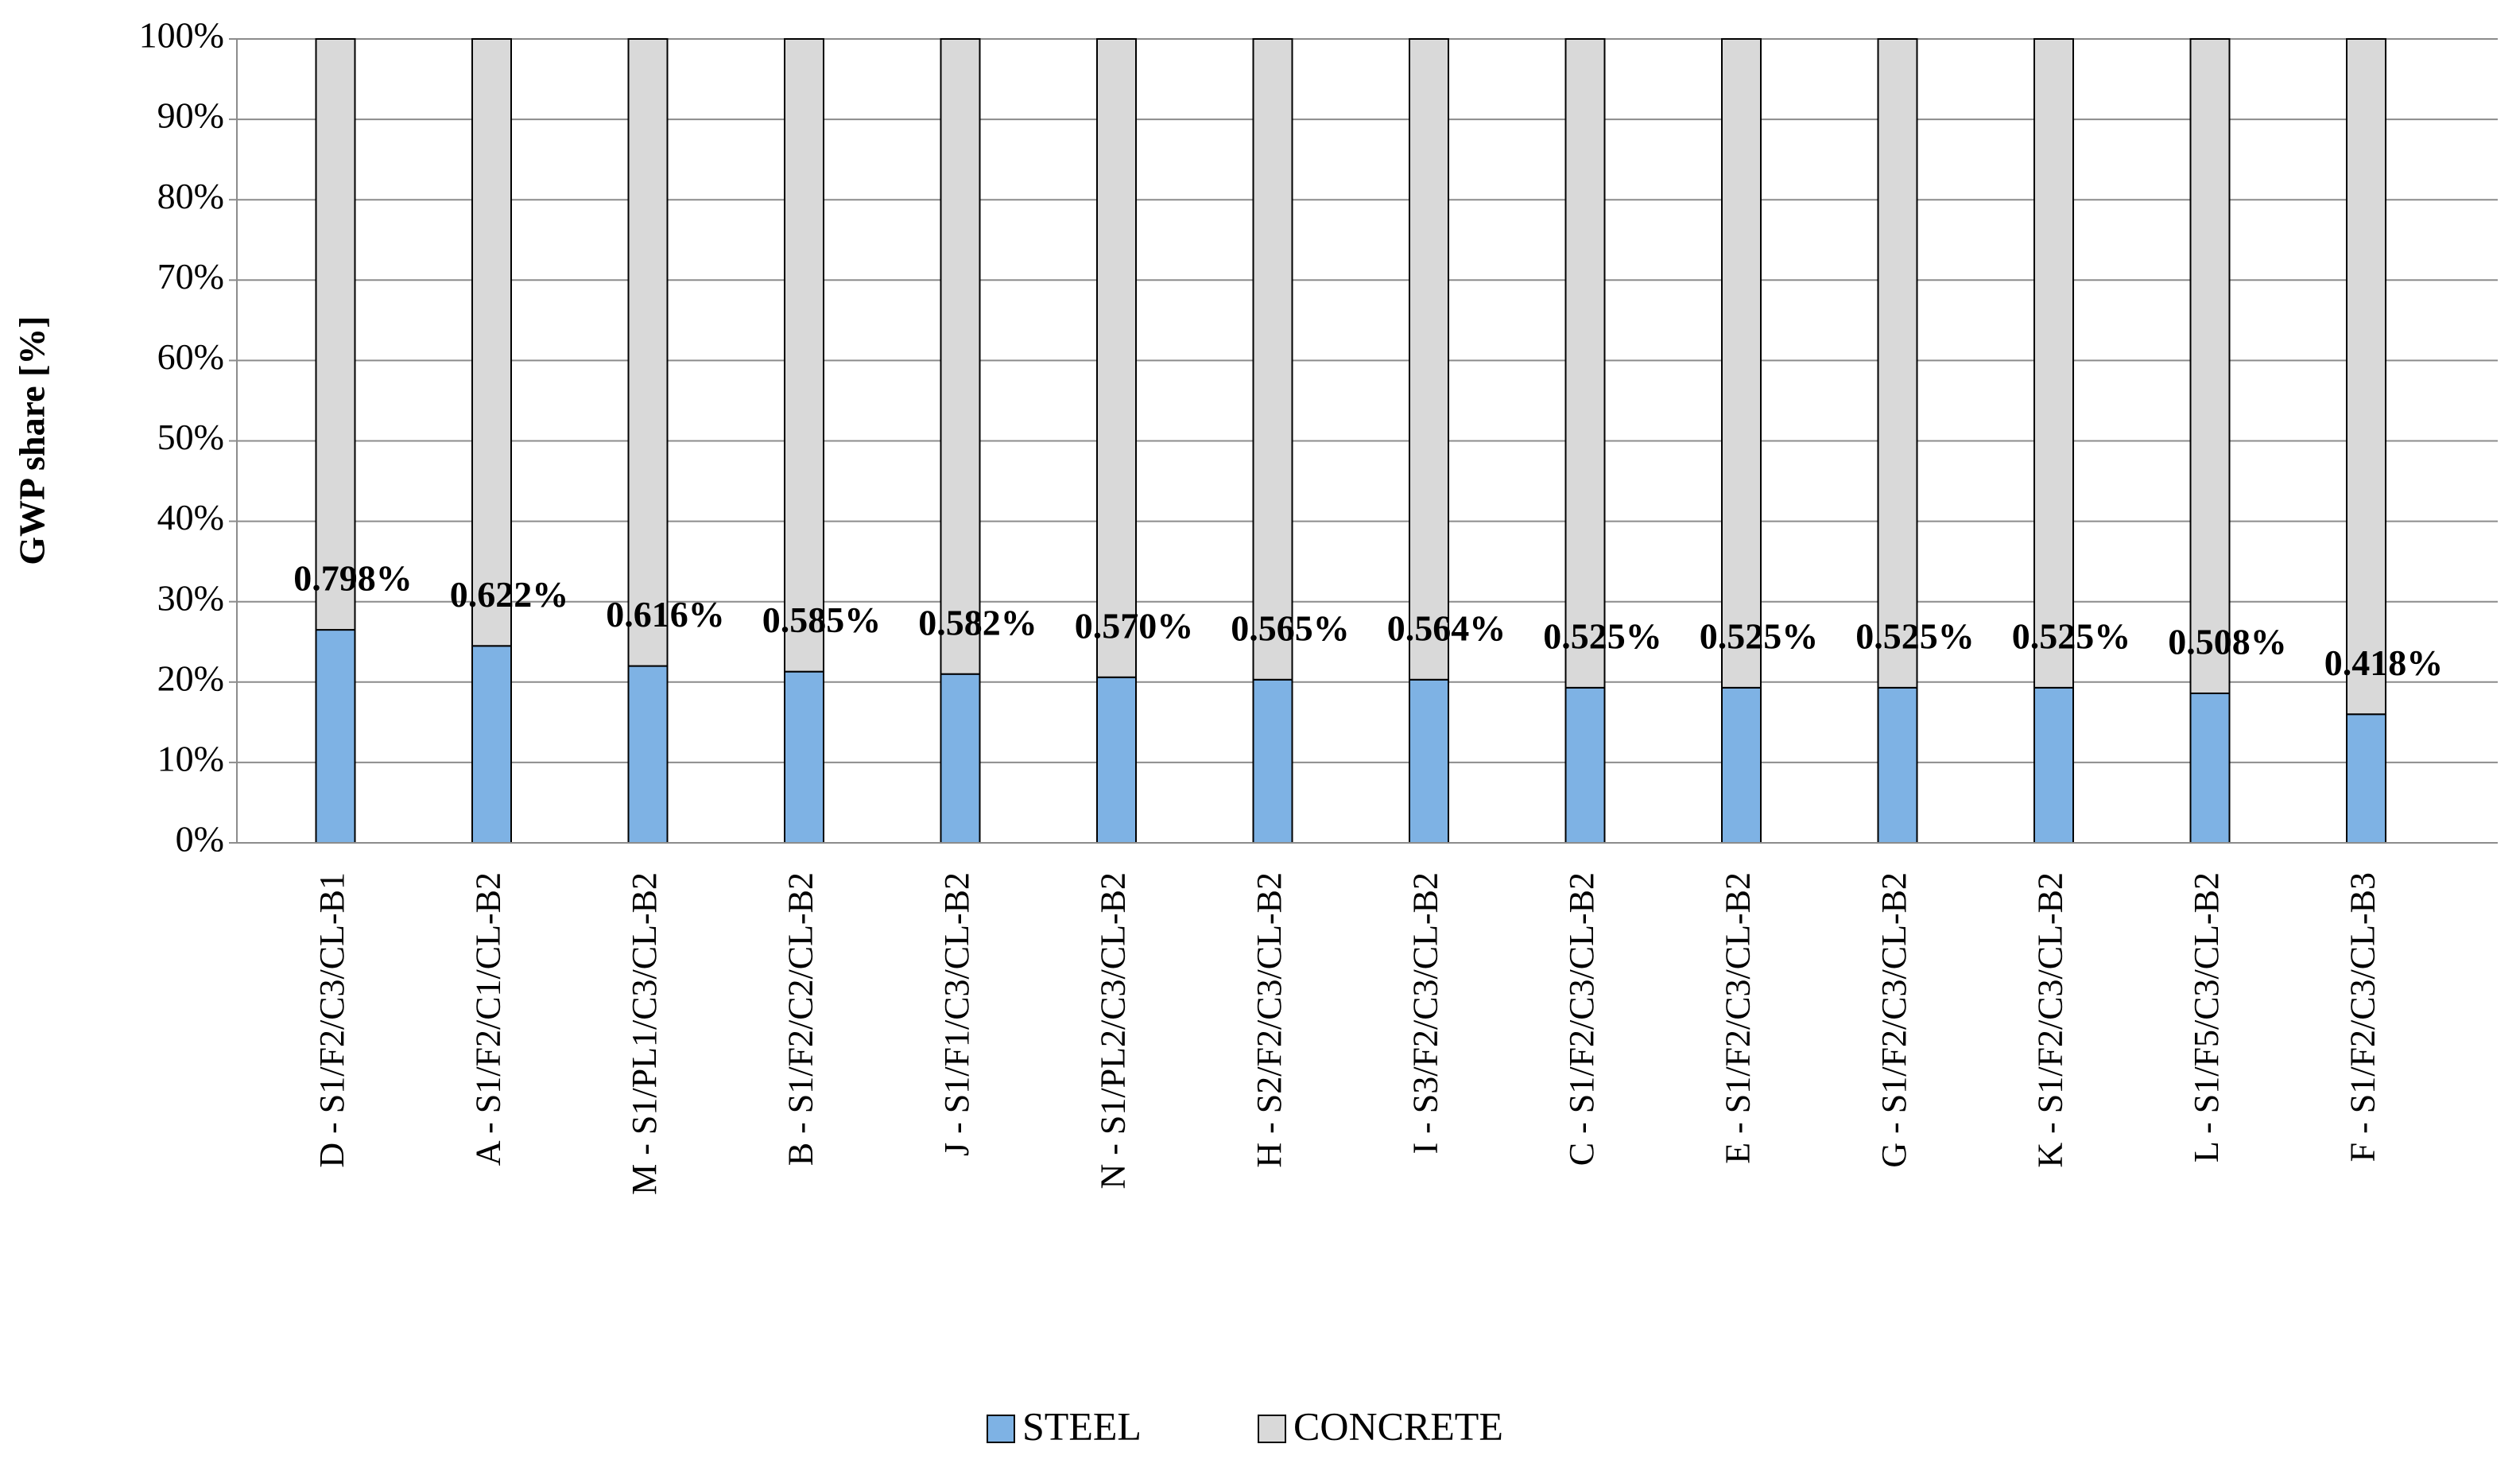 Image resolution: width=2520 pixels, height=1471 pixels. Describe the element at coordinates (645, 1033) in the screenshot. I see `x-tick-label: M - S1/PL1/C3/CL-B2` at that location.